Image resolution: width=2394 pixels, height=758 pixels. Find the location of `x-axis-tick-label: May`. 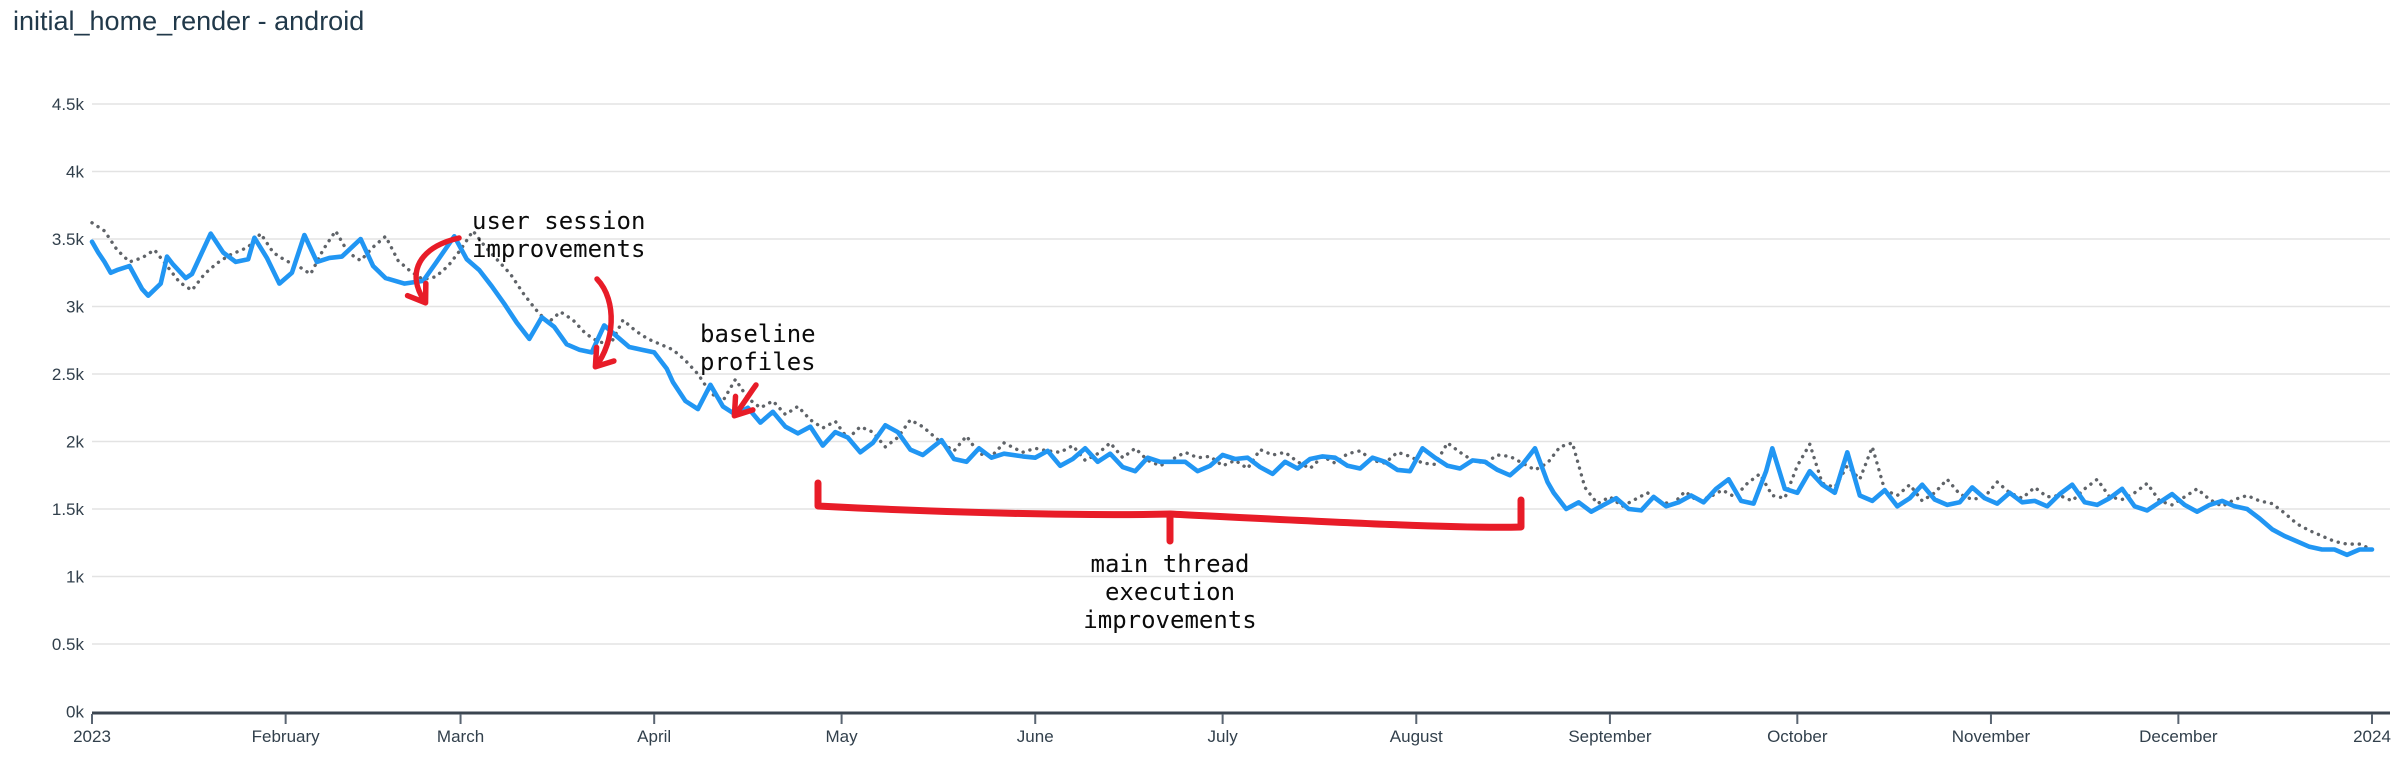

x-axis-tick-label: May is located at coordinates (842, 736).